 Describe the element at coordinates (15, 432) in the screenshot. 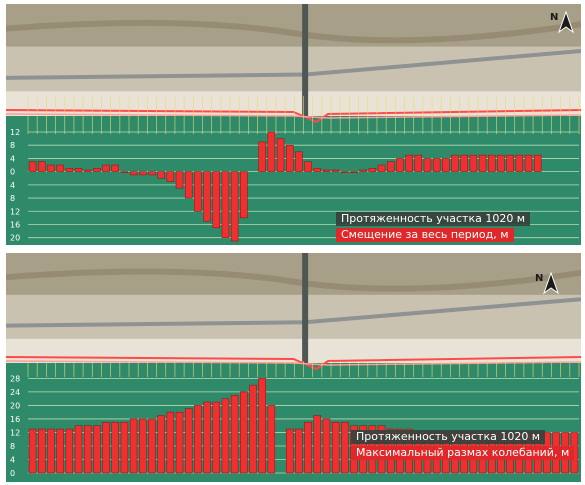

I see `y-tick-label: 12` at that location.